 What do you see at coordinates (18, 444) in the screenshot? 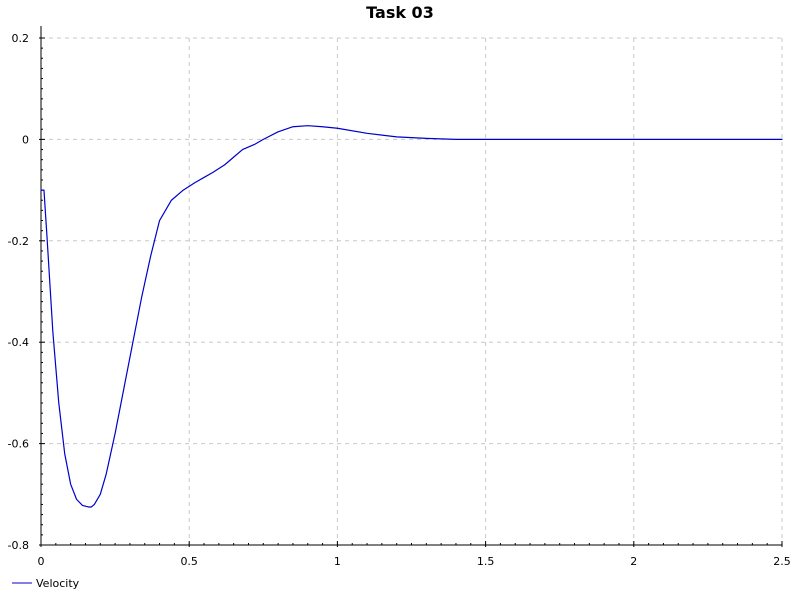
I see `y-tick-label: -0.6` at bounding box center [18, 444].